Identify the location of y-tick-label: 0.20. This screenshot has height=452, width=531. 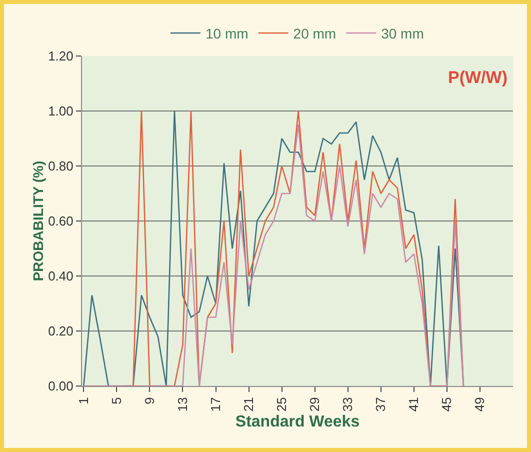
(61, 331).